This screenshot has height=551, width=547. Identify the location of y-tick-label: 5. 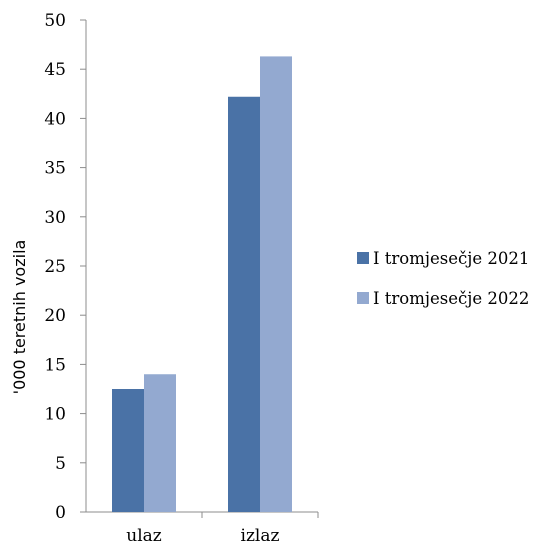
(60, 464).